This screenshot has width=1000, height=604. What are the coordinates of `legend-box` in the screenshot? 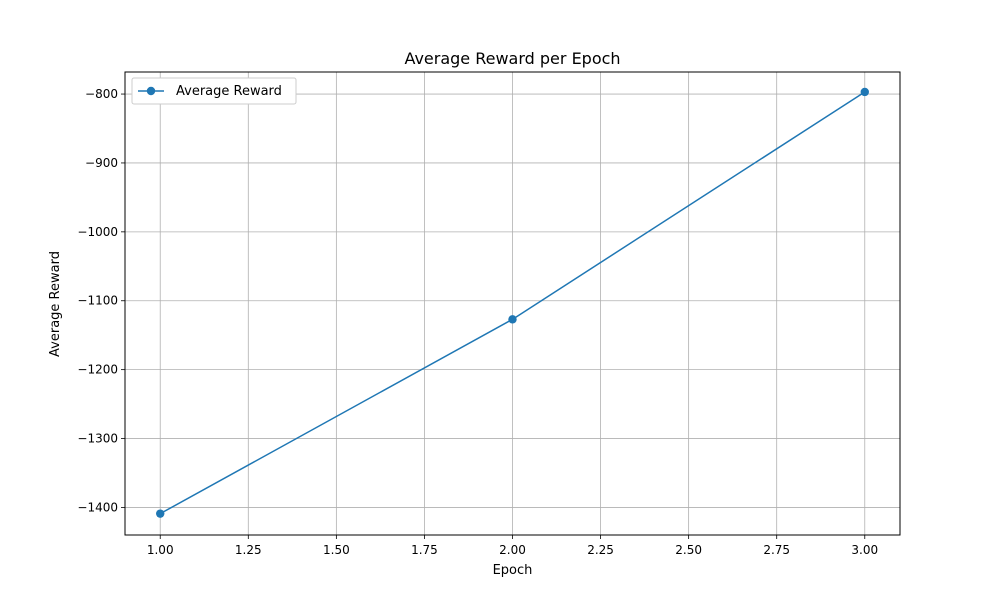 It's located at (214, 91).